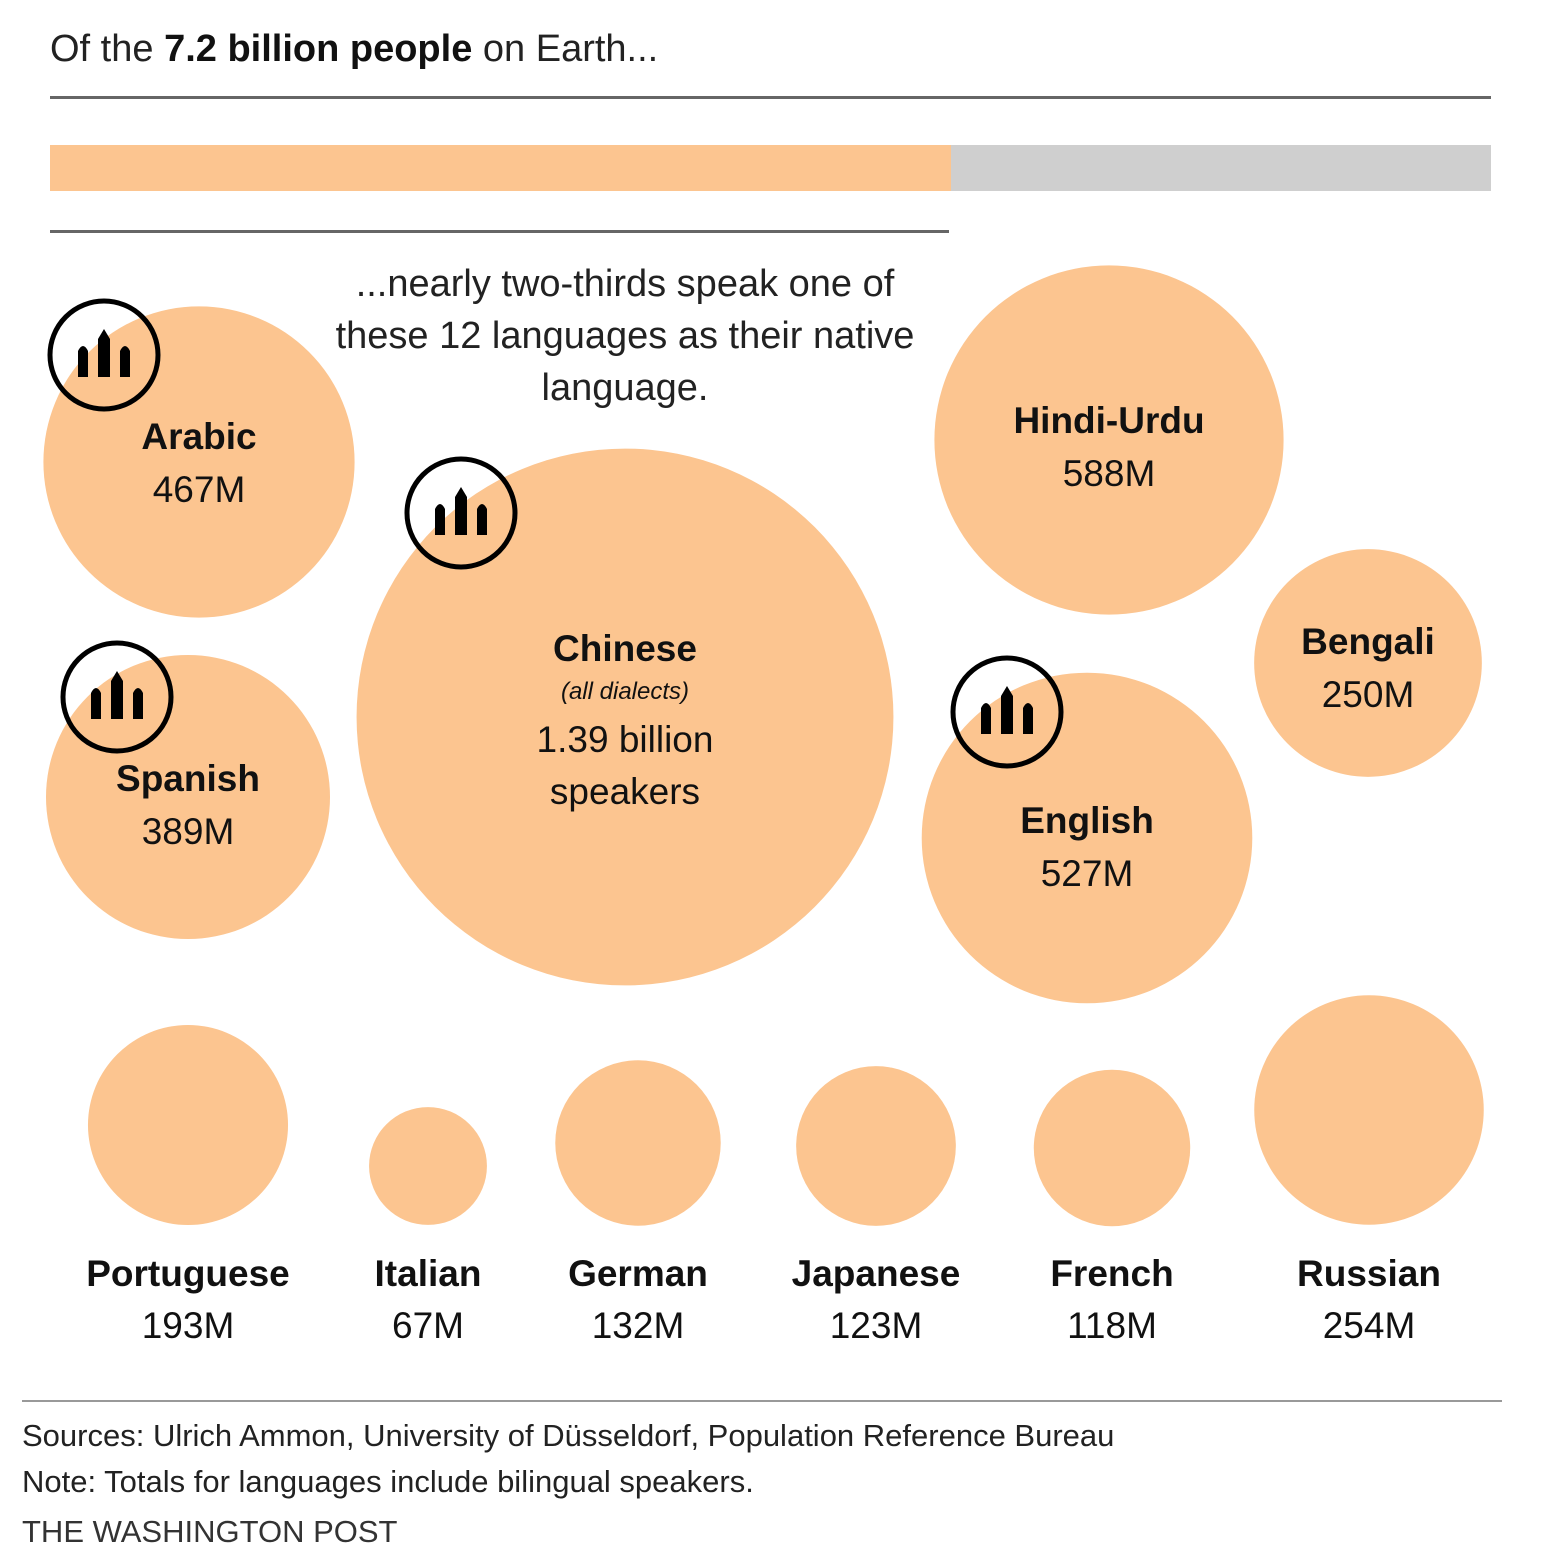 The image size is (1567, 1567). I want to click on value-english: 527M, so click(1087, 873).